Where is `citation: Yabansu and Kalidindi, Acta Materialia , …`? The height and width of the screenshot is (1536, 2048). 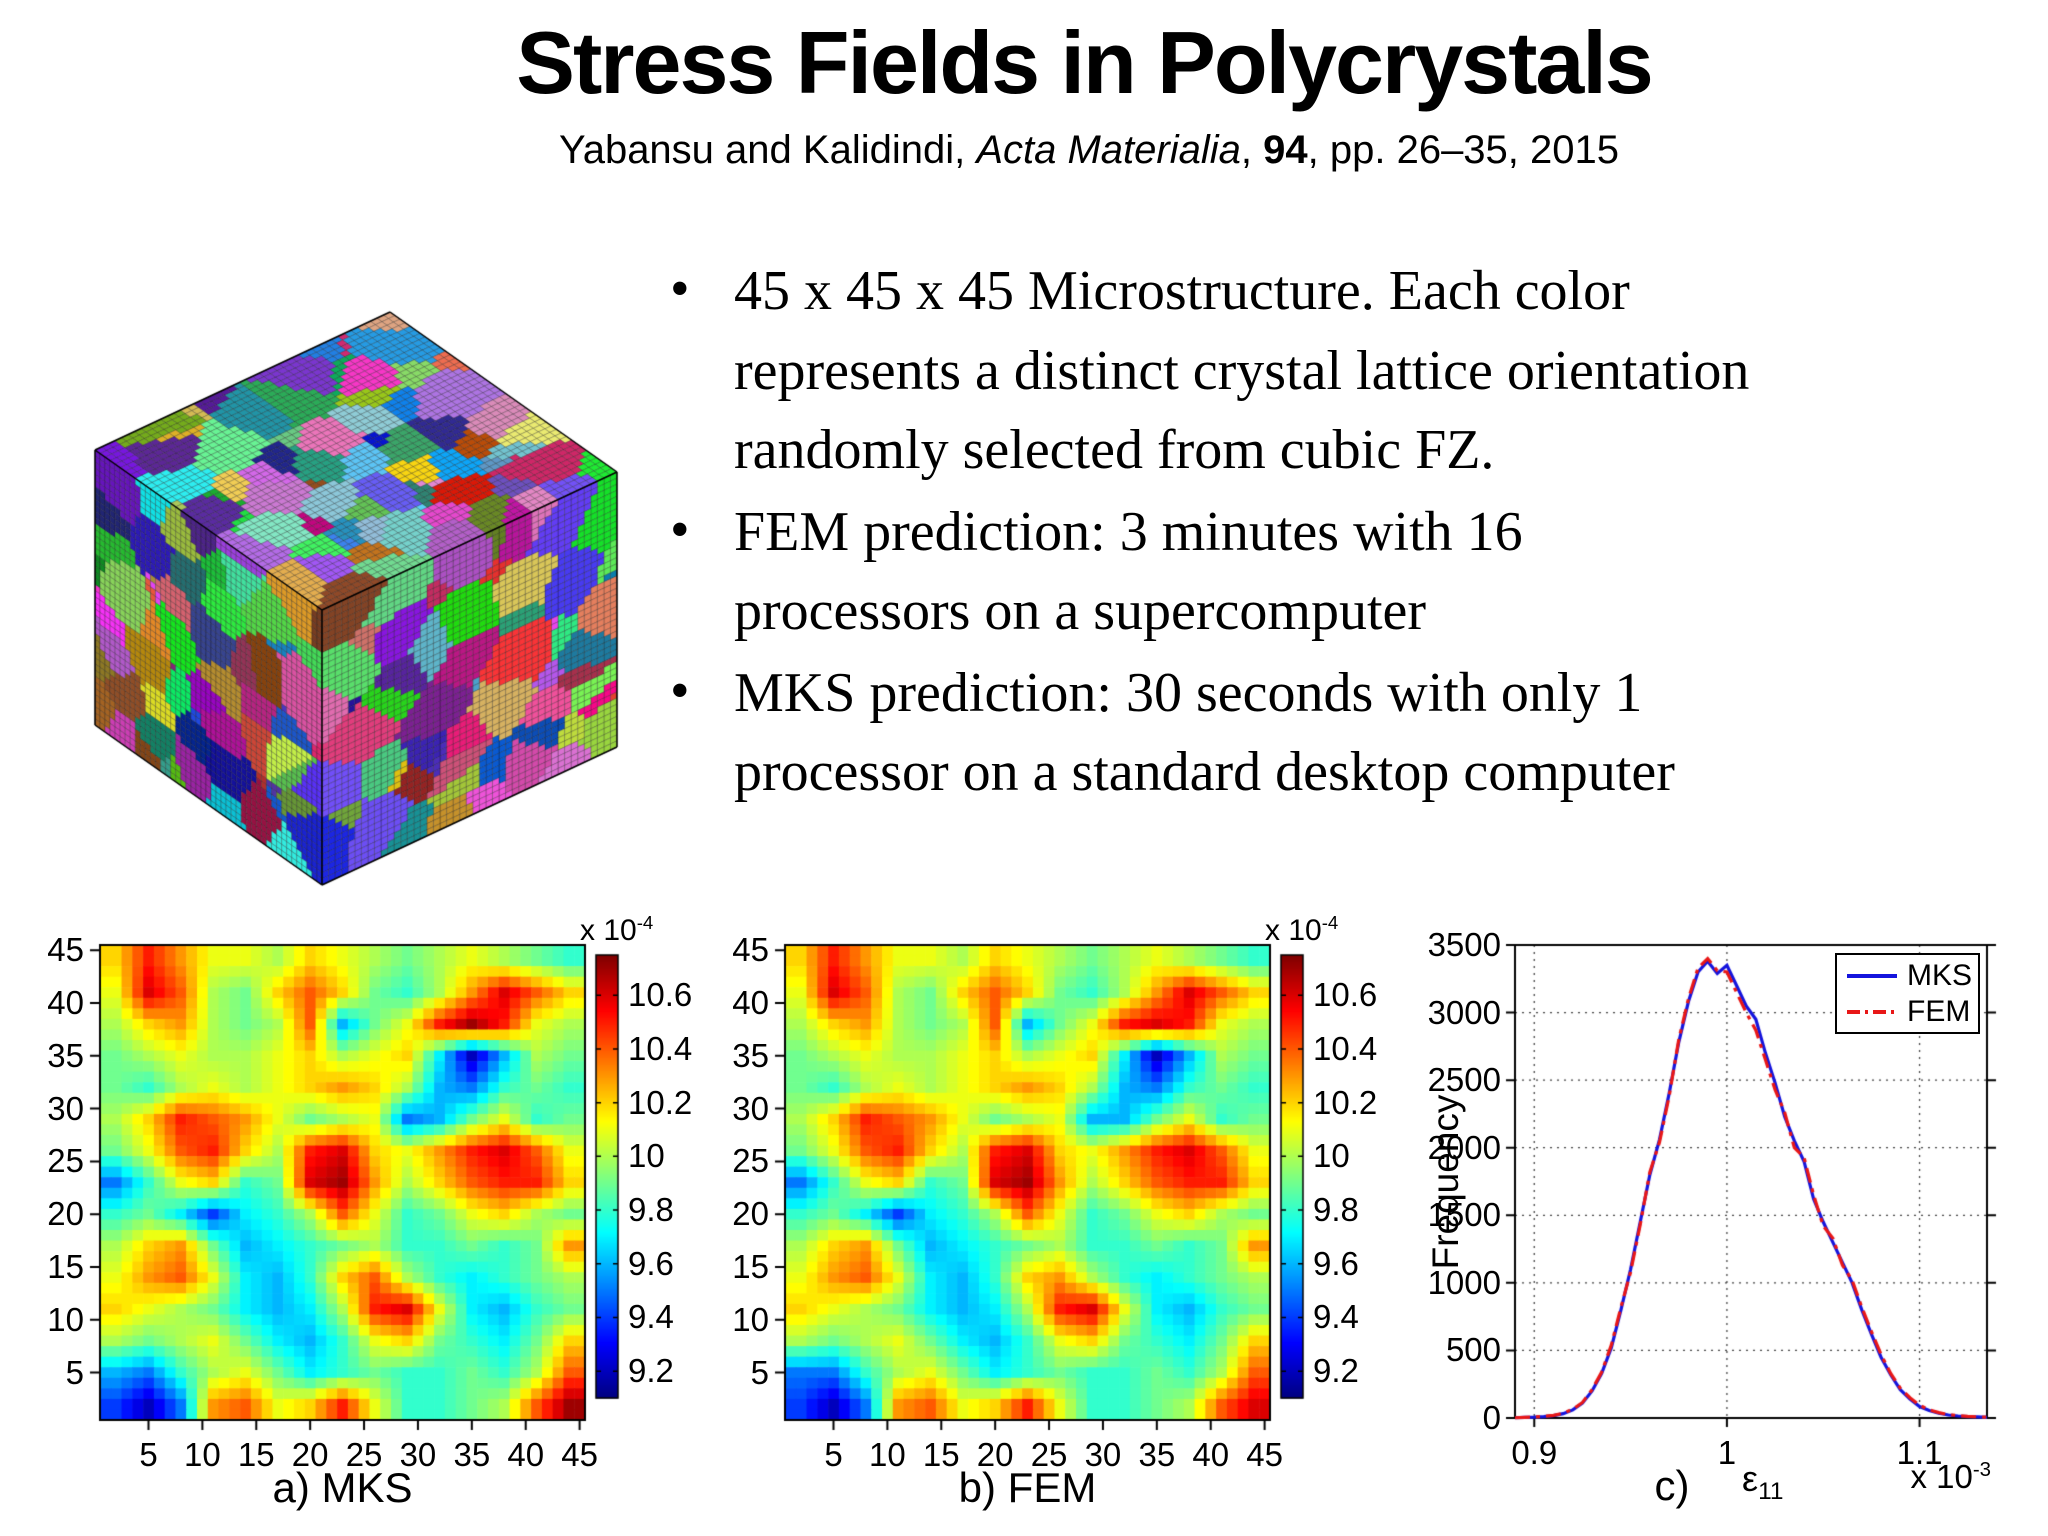
citation: Yabansu and Kalidindi, Acta Materialia , … is located at coordinates (1024, 150).